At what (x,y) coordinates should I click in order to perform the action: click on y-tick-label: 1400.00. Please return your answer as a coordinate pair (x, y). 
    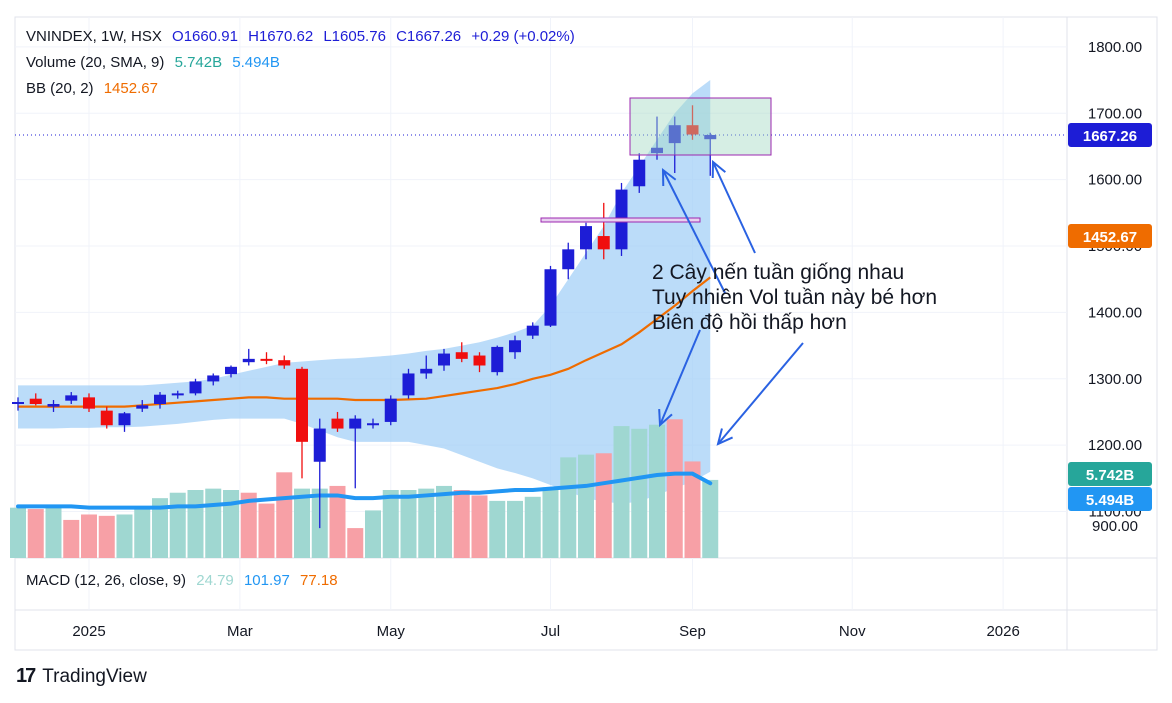
    Looking at the image, I should click on (1115, 312).